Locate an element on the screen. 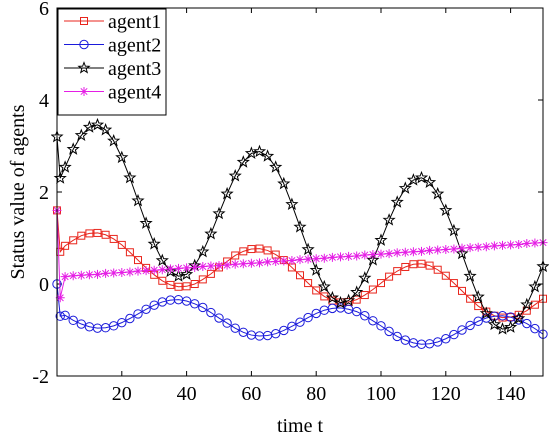  y-tick-label: 6 is located at coordinates (44, 10).